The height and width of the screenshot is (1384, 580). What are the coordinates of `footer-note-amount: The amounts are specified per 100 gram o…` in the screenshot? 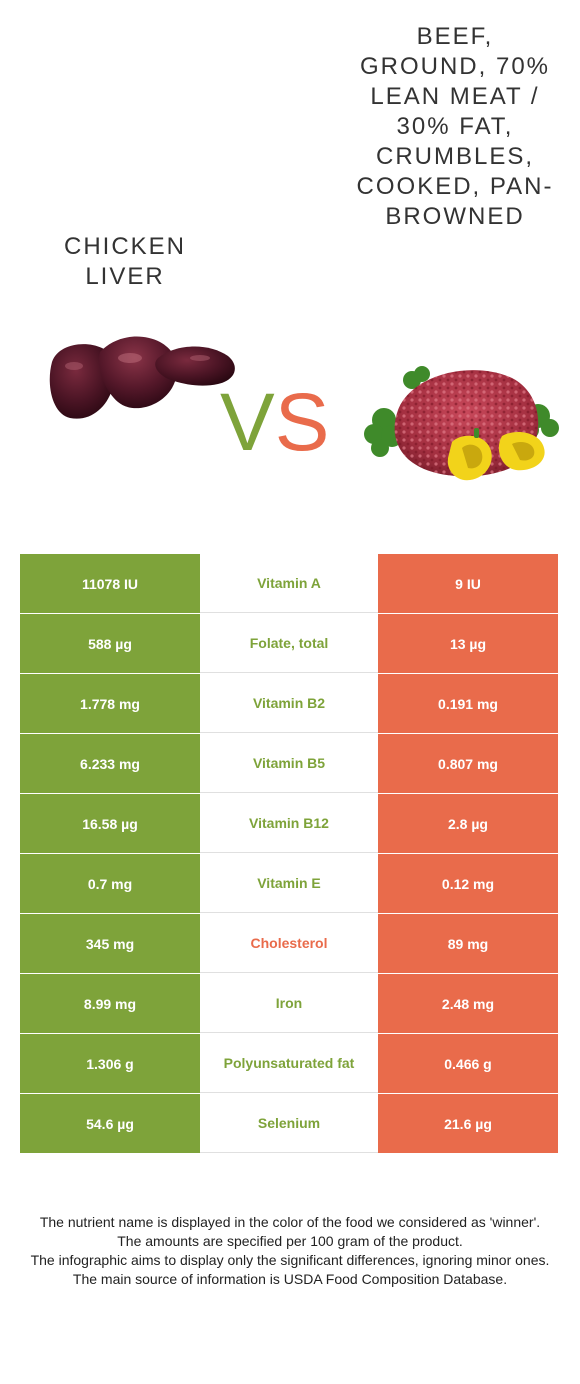 It's located at (290, 1241).